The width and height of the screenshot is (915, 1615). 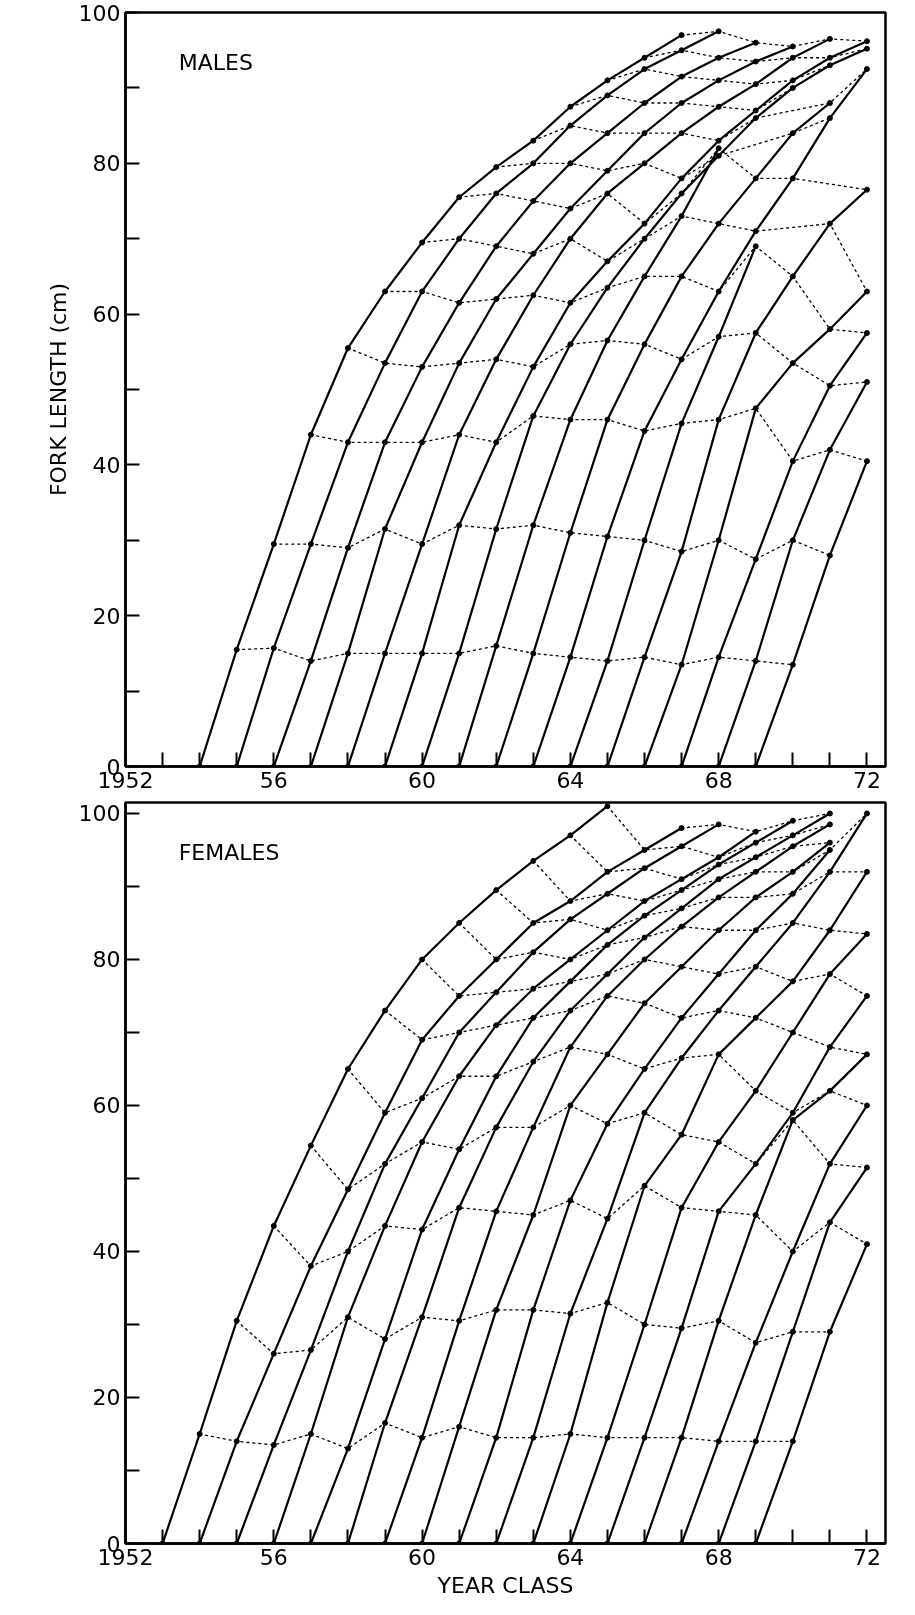 I want to click on y-tick-label: 20, so click(x=106, y=1398).